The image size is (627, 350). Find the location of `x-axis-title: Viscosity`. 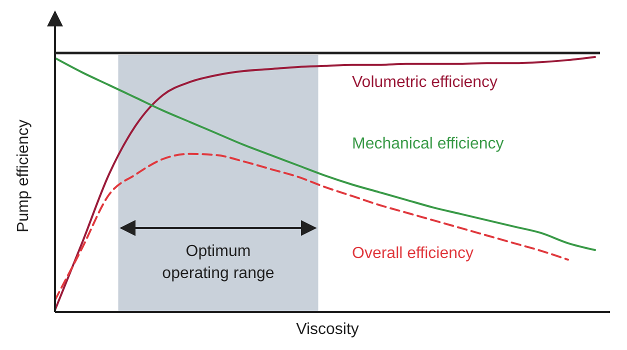

x-axis-title: Viscosity is located at coordinates (327, 329).